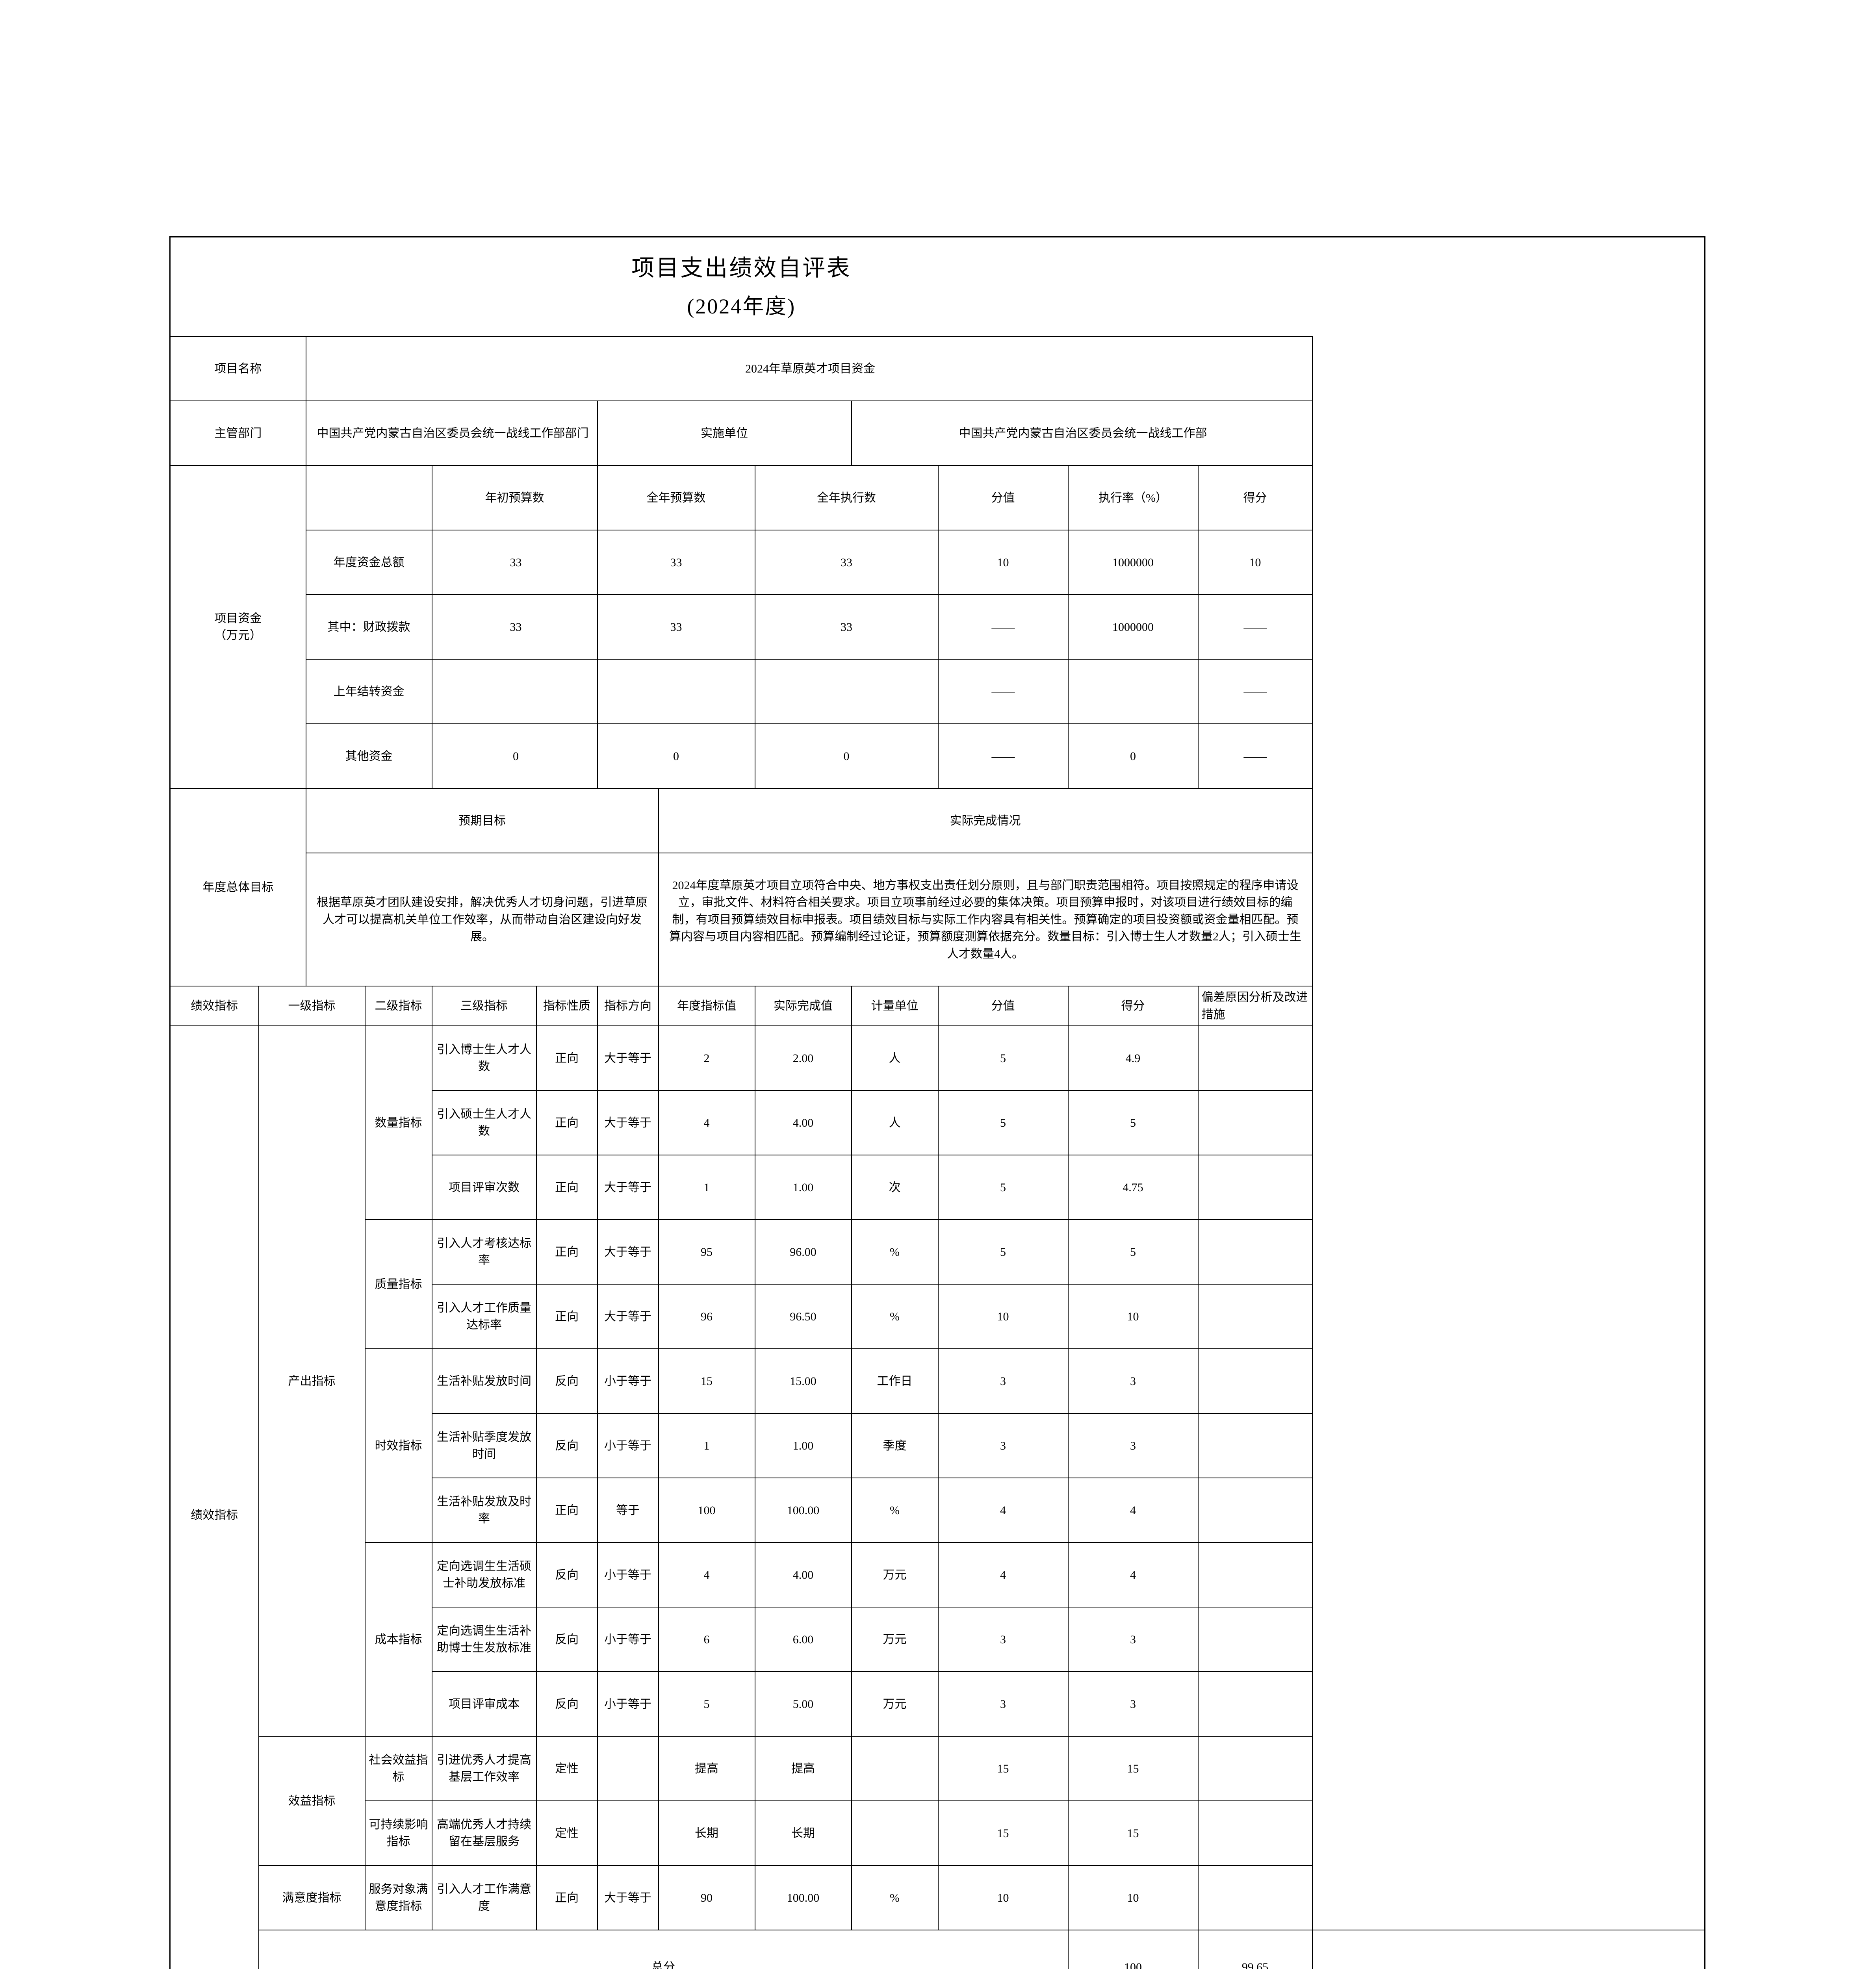 Image resolution: width=1876 pixels, height=1969 pixels. I want to click on col-deviation-analysis: 偏差原因分析及改进措施, so click(1255, 1006).